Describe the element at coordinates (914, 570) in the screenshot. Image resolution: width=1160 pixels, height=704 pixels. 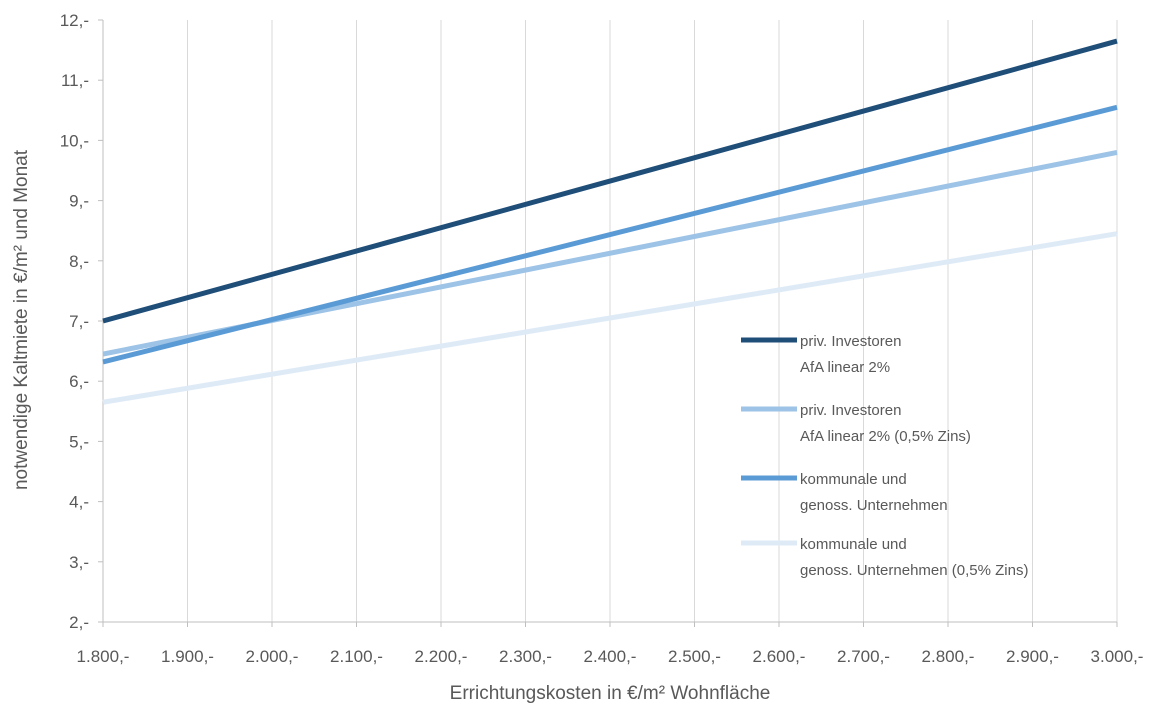
I see `legend-label: genoss. Unternehmen (0,5% Zins)` at that location.